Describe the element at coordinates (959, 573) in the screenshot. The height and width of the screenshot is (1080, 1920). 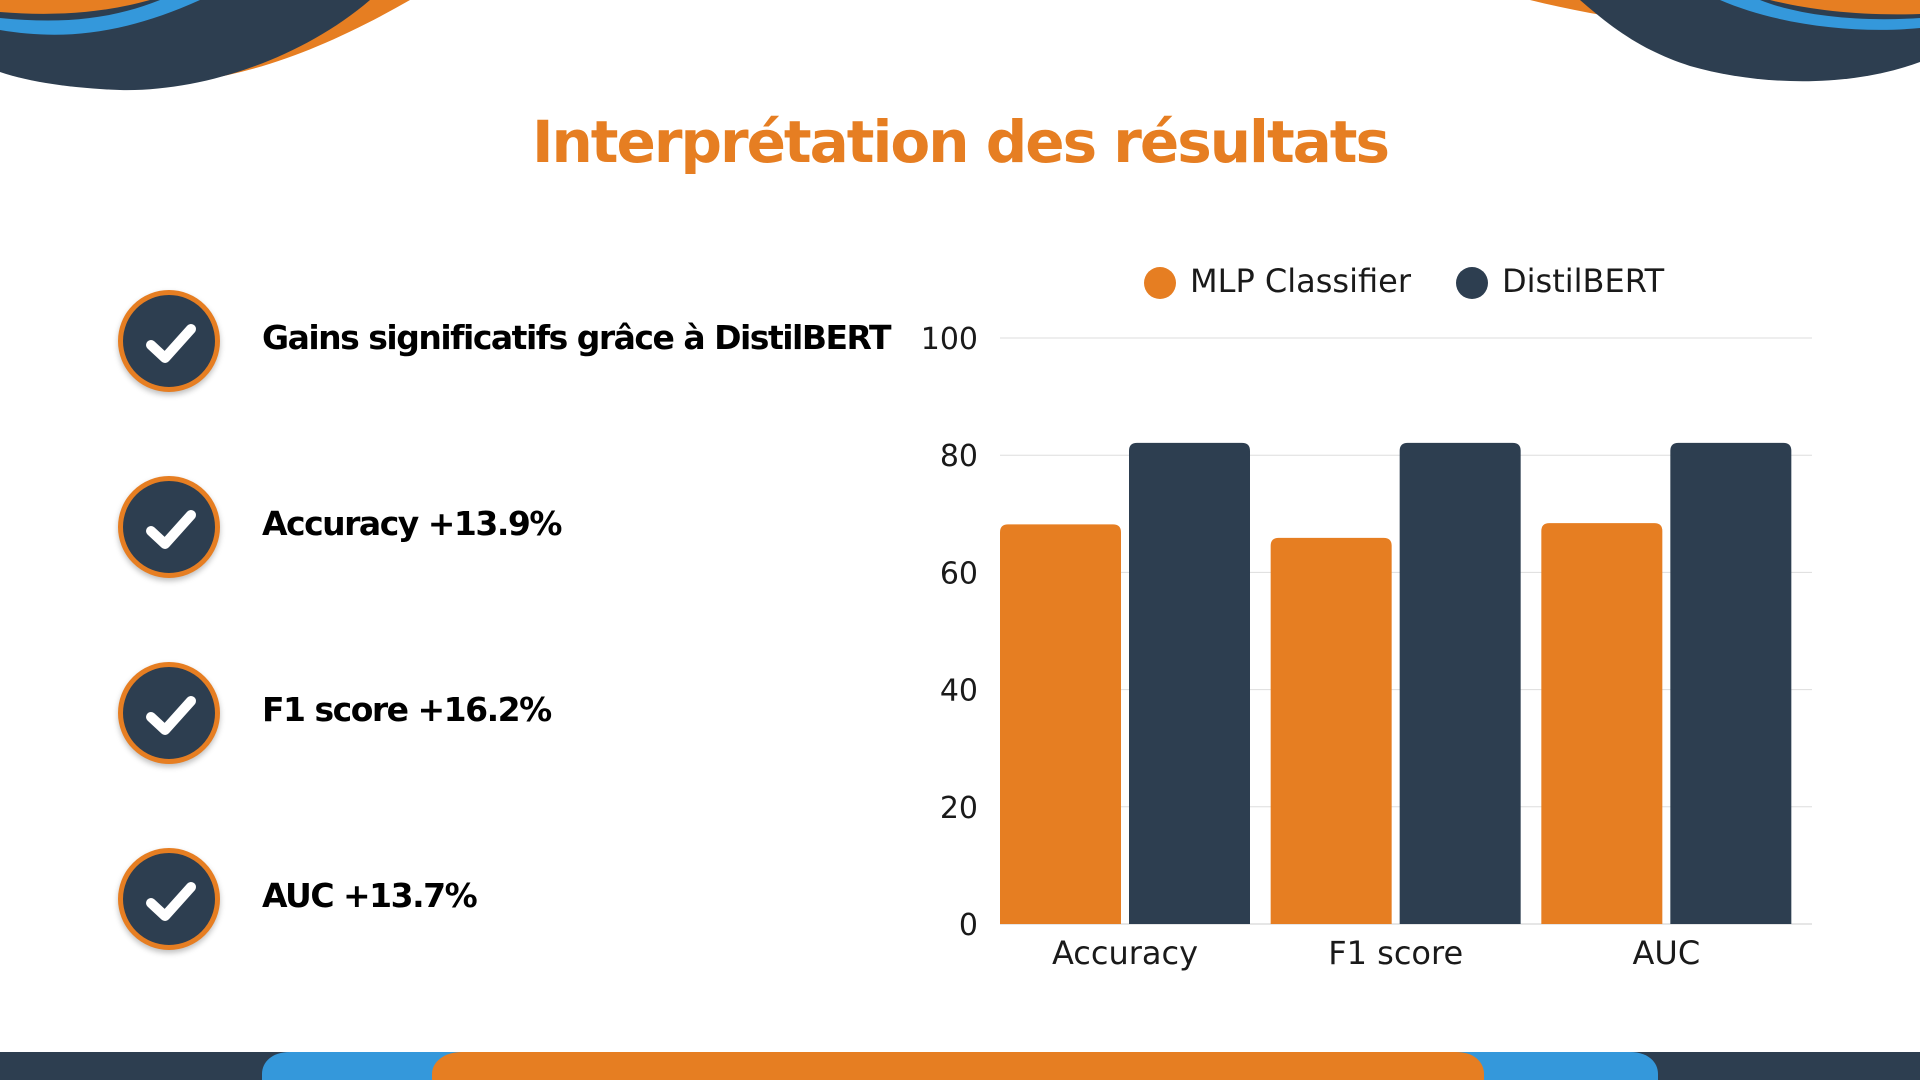
I see `y-tick-label: 60` at that location.